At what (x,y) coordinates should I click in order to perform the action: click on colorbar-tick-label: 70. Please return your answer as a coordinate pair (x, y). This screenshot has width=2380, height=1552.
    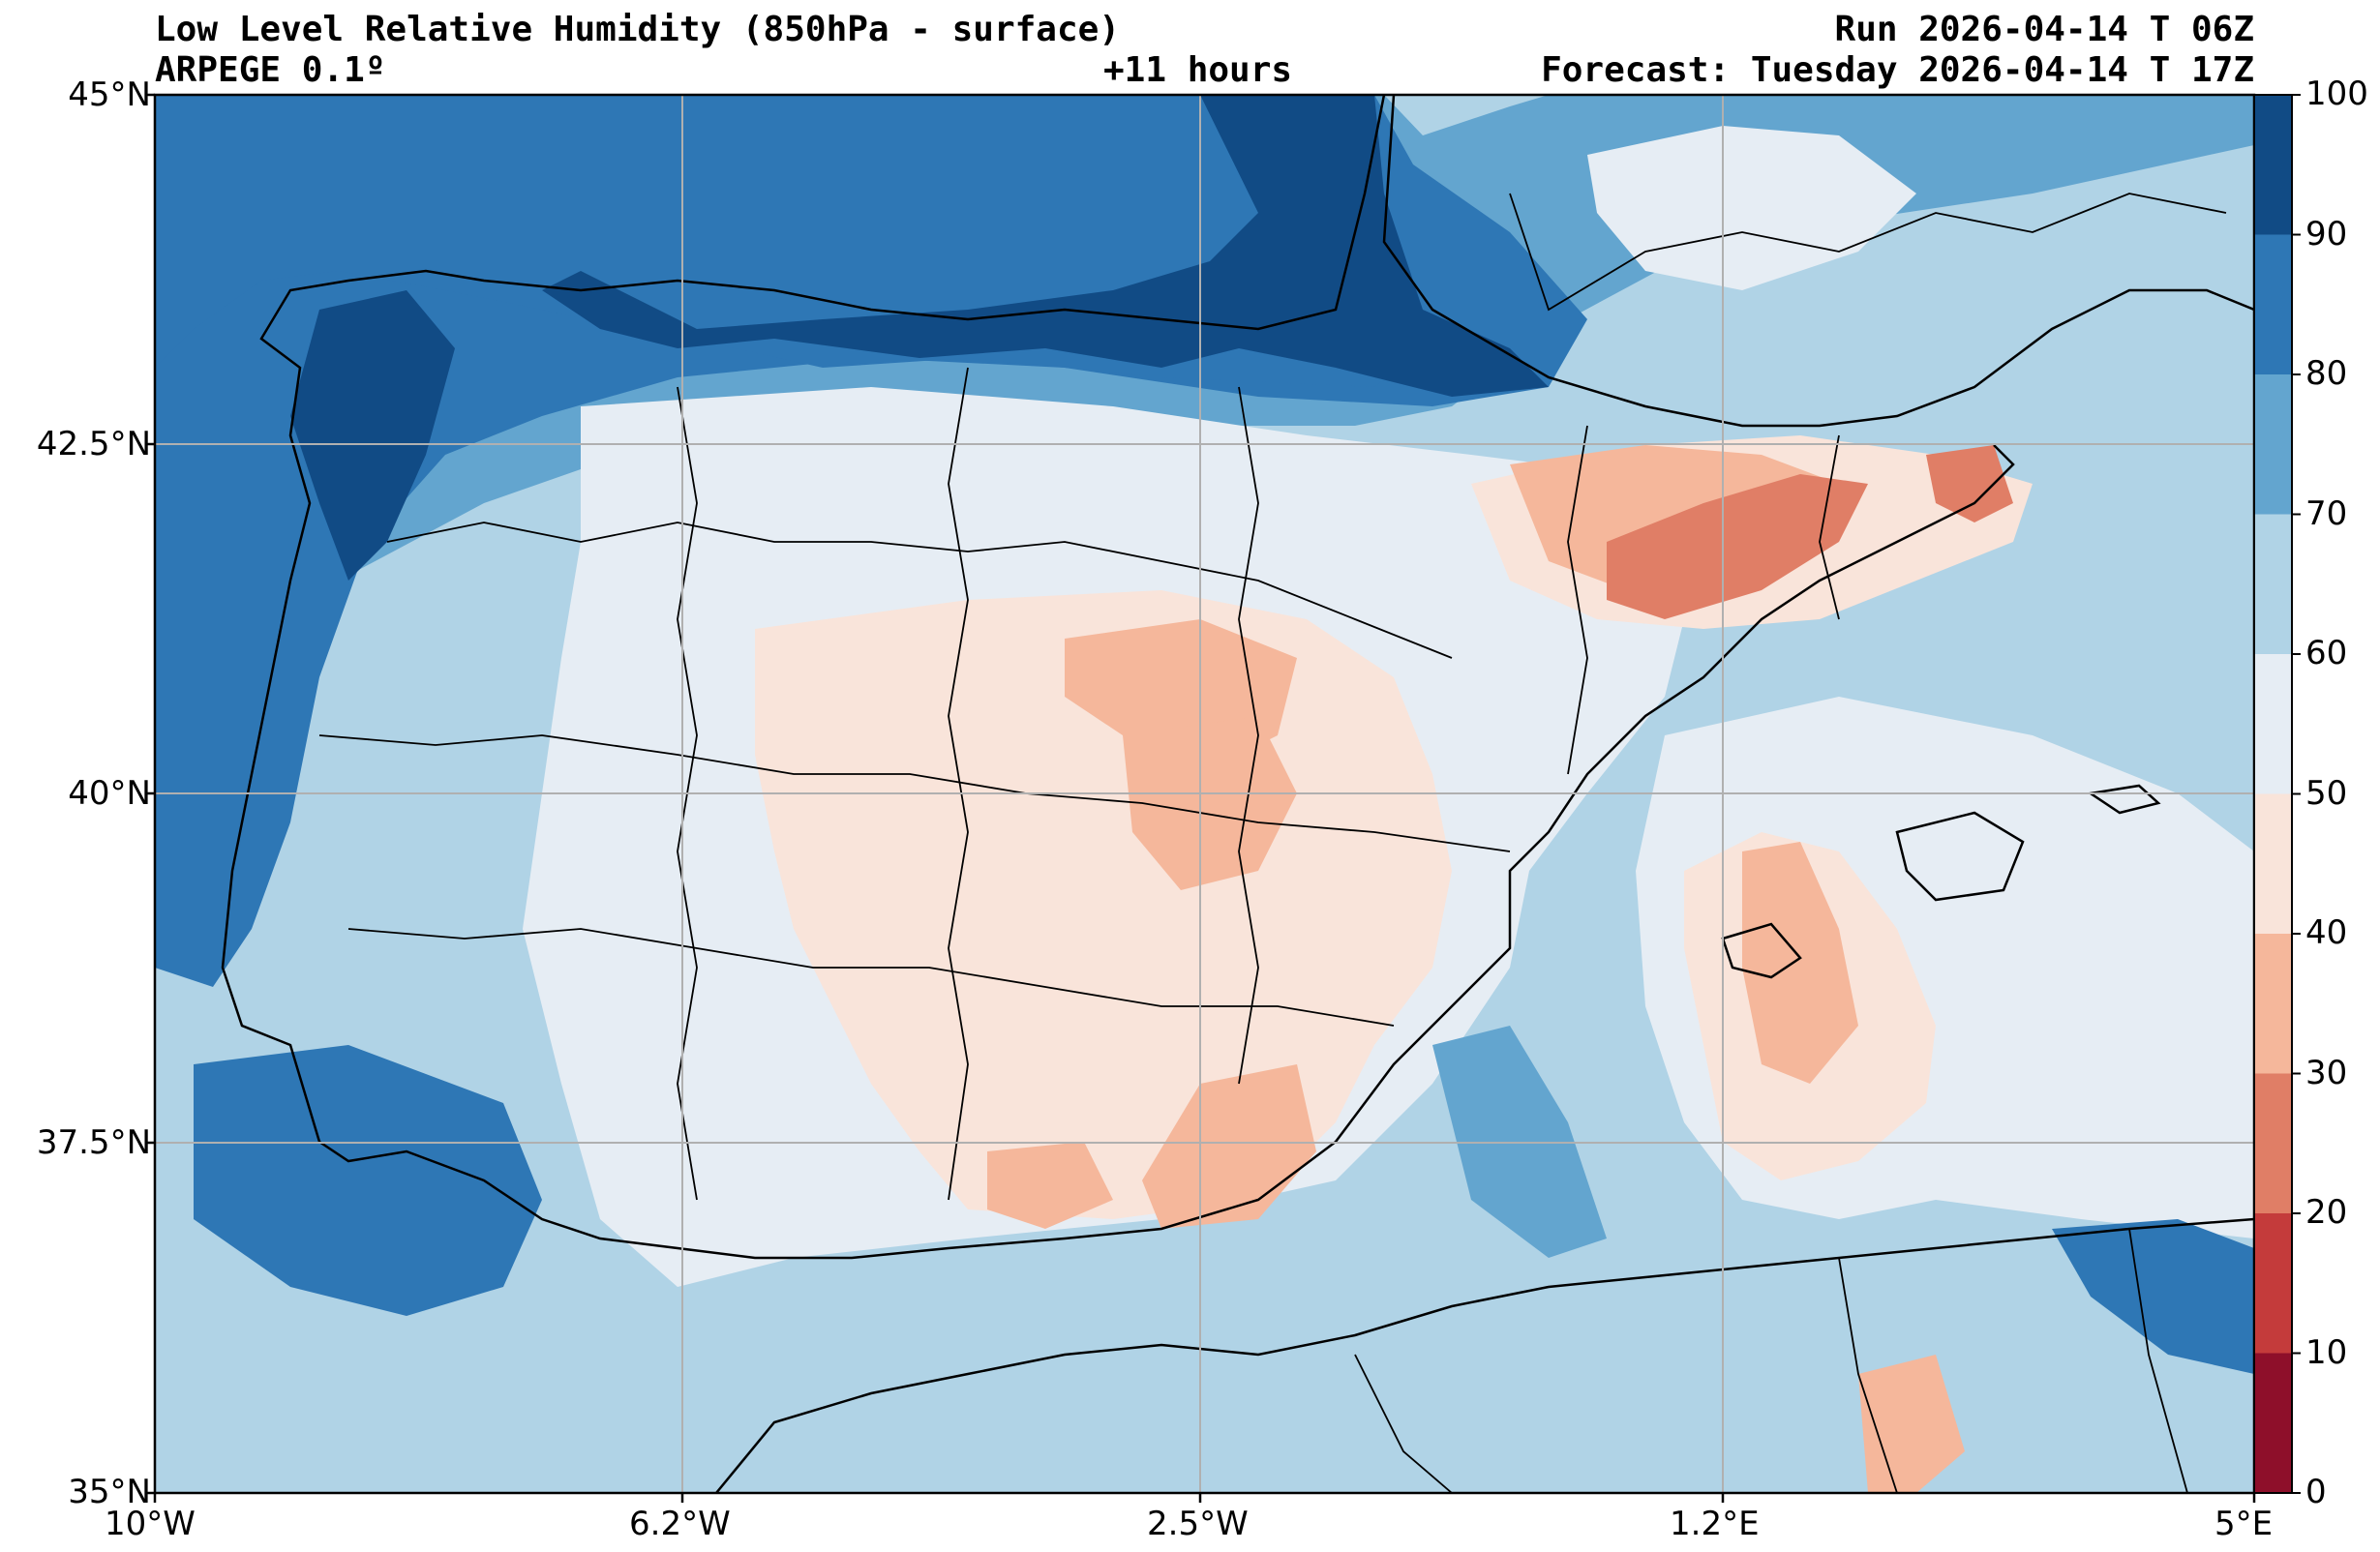
    Looking at the image, I should click on (2327, 513).